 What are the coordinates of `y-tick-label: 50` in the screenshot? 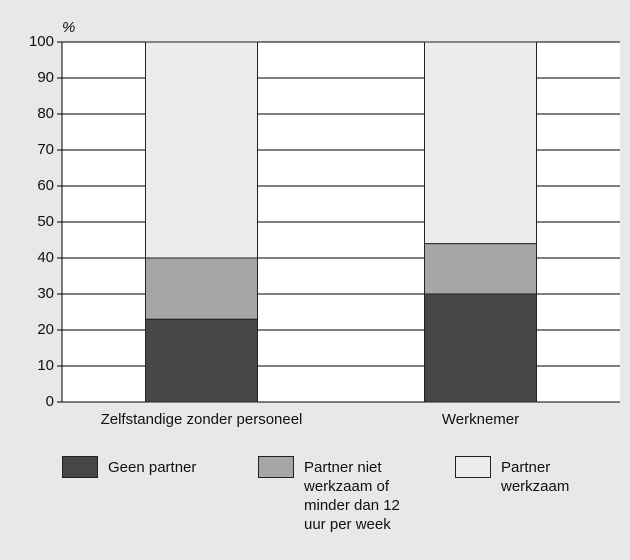 It's located at (45, 221).